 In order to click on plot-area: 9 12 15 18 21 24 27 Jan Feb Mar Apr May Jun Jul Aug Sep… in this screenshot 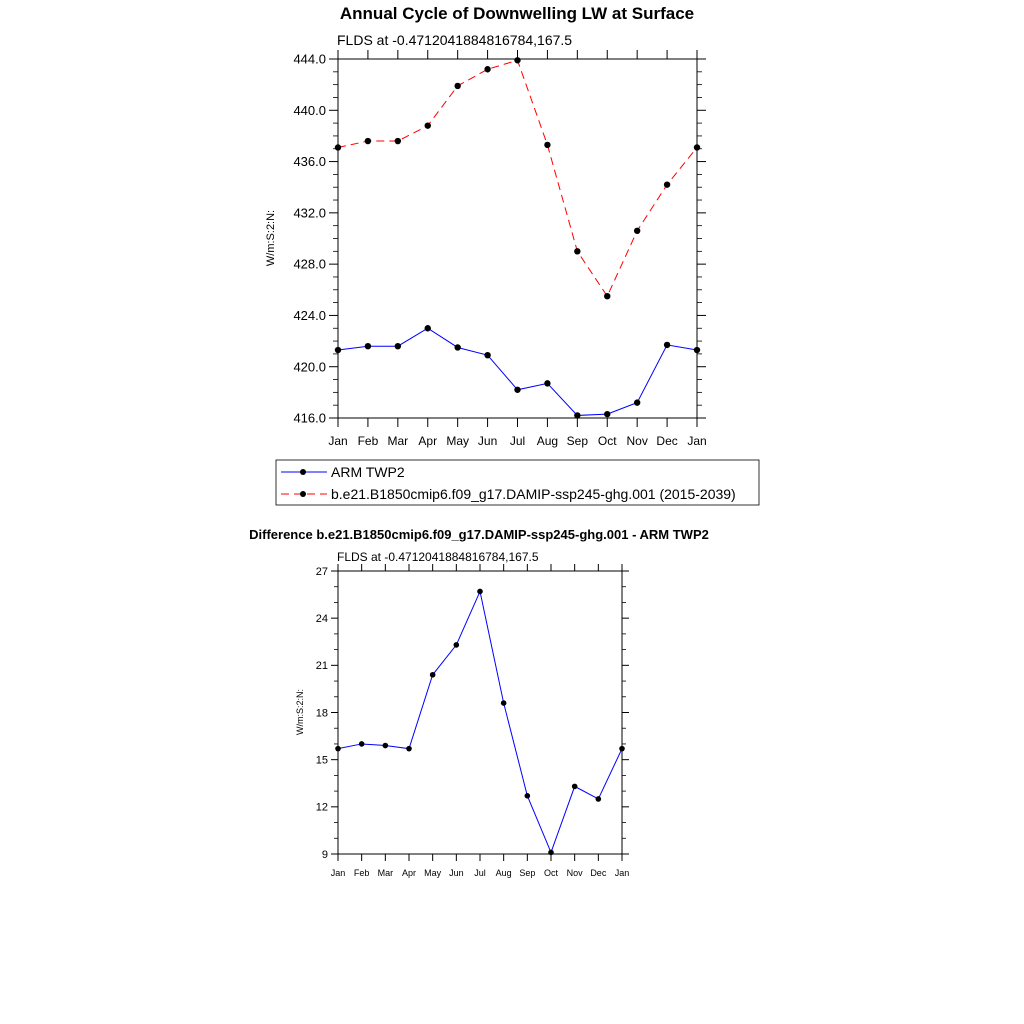, I will do `click(473, 721)`.